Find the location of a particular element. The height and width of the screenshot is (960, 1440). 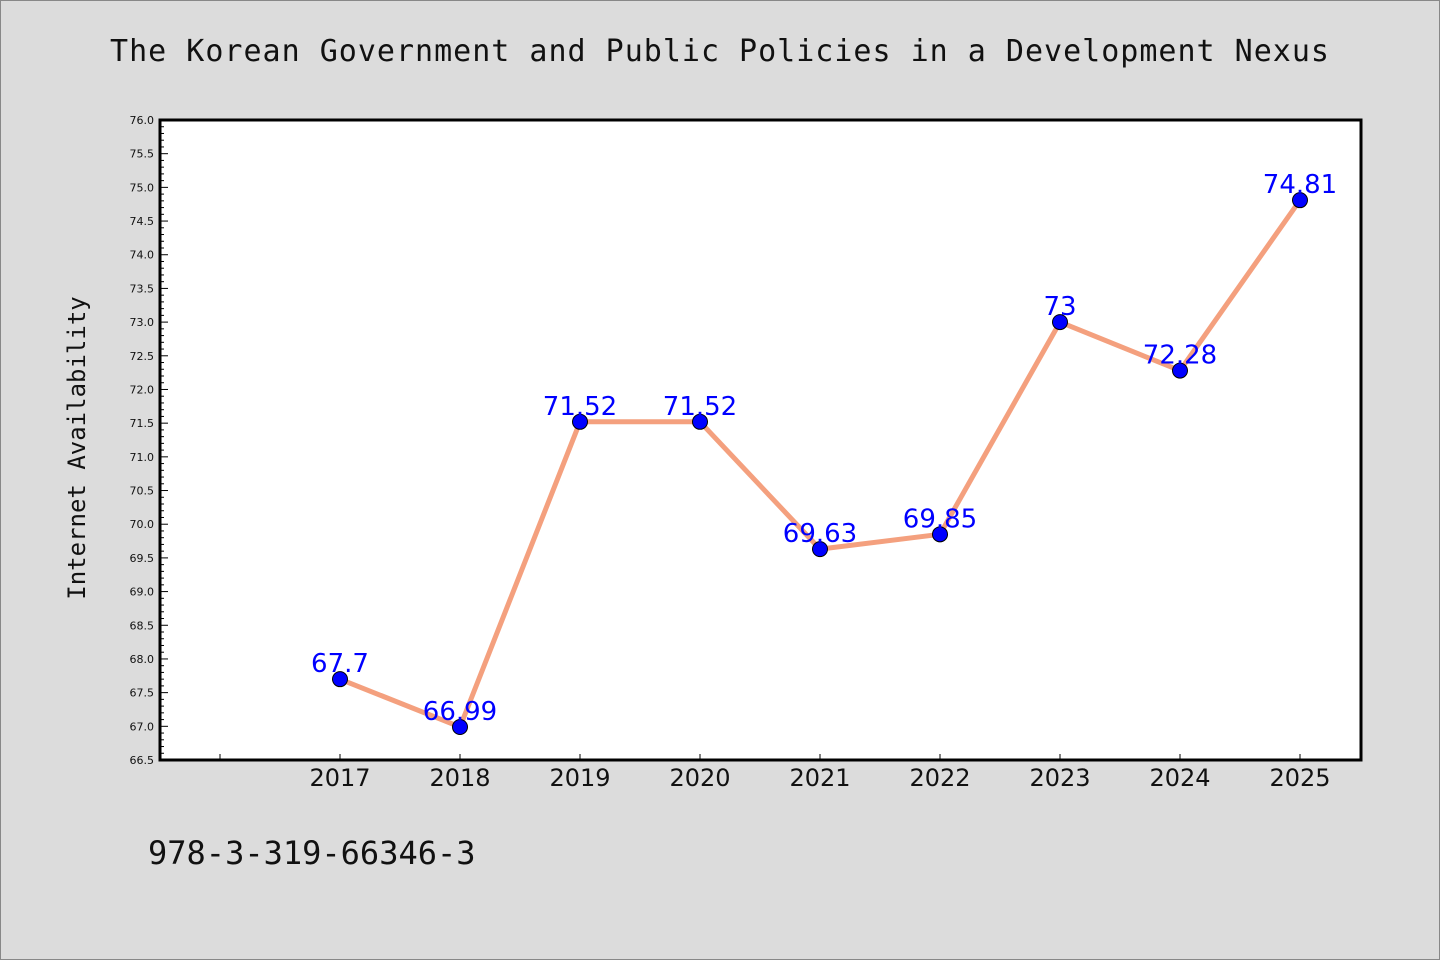

data-label: 73 is located at coordinates (1059, 307).